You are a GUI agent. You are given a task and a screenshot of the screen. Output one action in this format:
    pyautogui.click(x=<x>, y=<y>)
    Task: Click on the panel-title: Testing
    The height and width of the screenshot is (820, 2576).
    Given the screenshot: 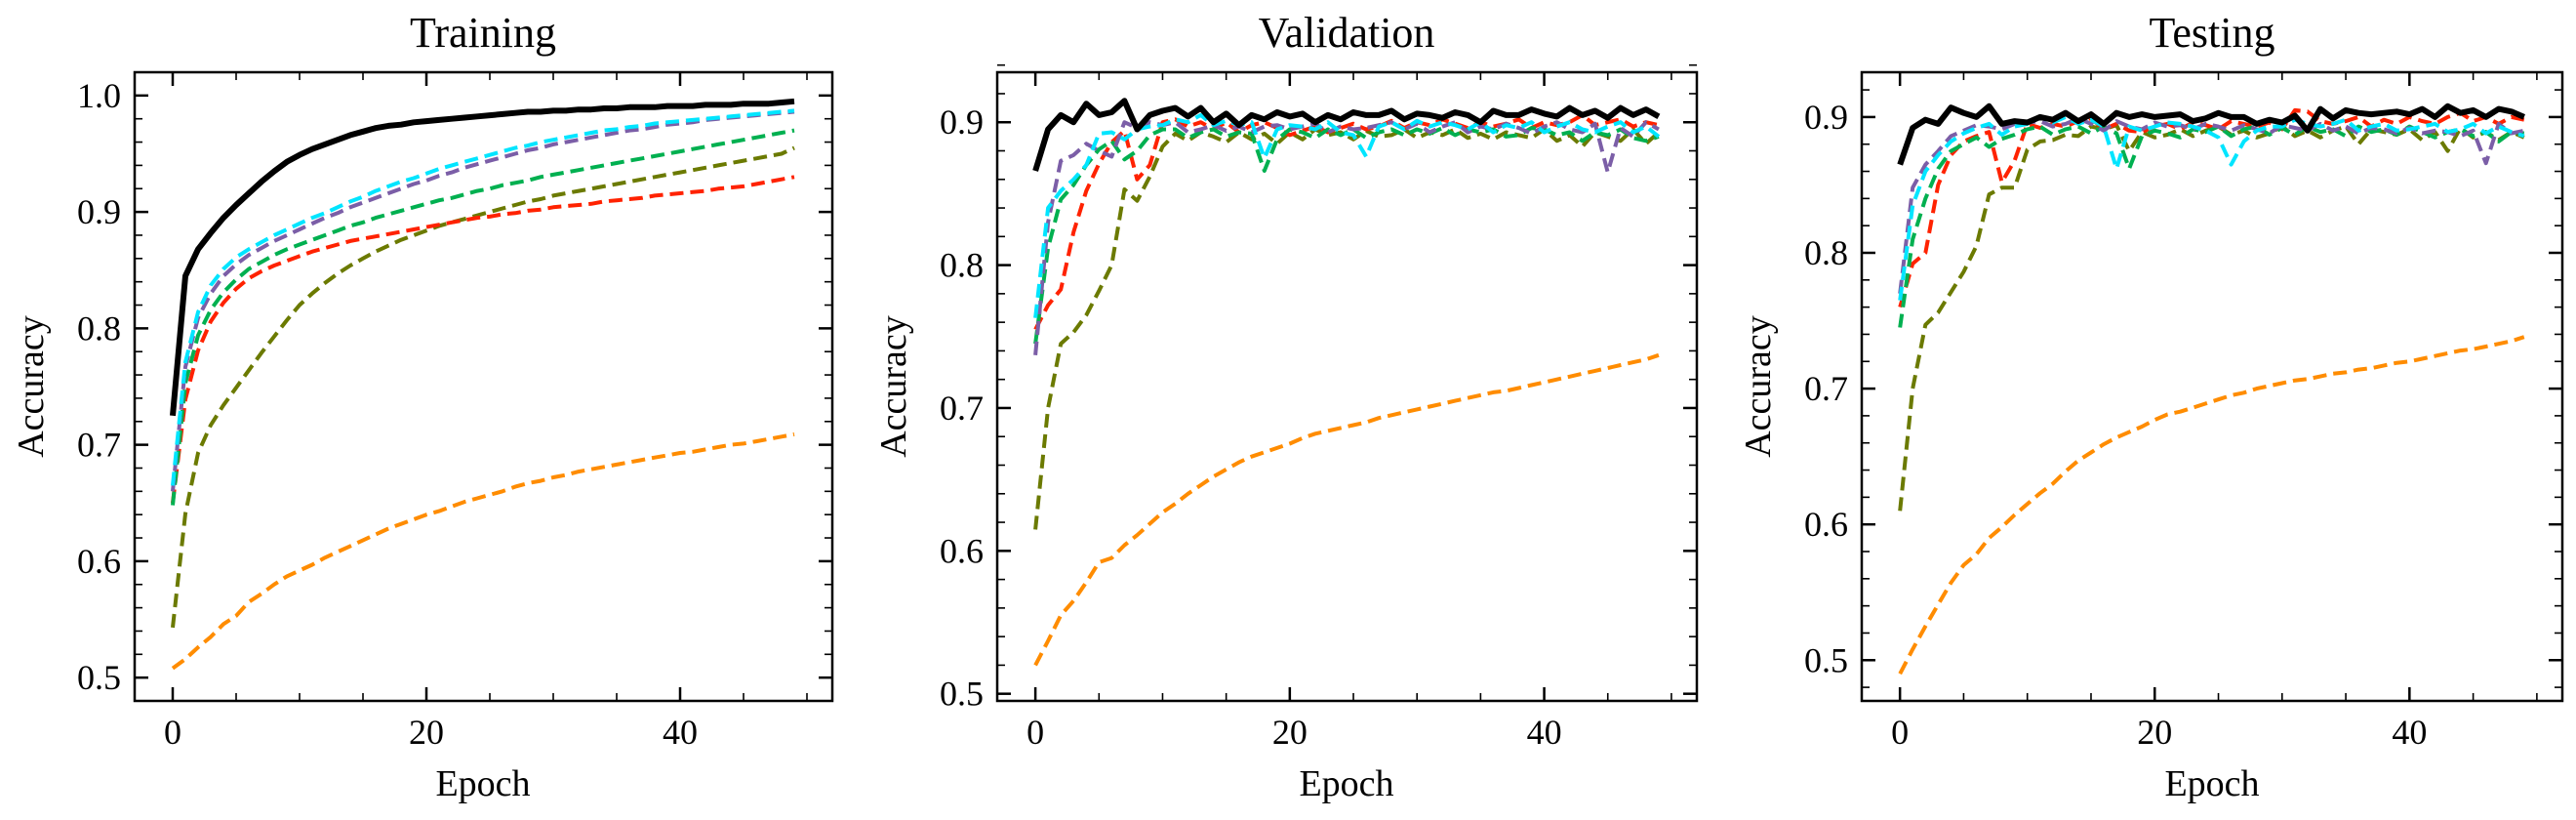 What is the action you would take?
    pyautogui.click(x=2212, y=33)
    